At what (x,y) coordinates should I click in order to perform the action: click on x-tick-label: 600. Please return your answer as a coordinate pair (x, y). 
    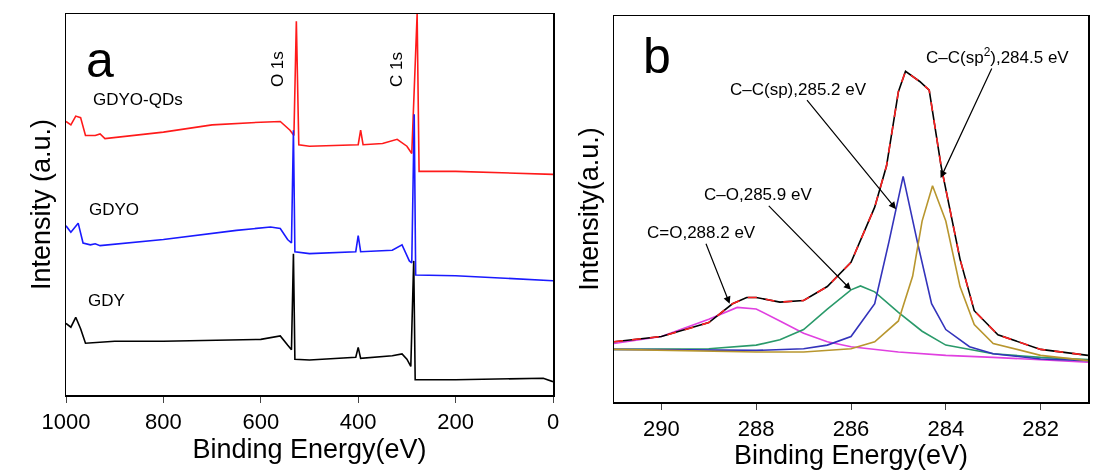
    Looking at the image, I should click on (261, 421).